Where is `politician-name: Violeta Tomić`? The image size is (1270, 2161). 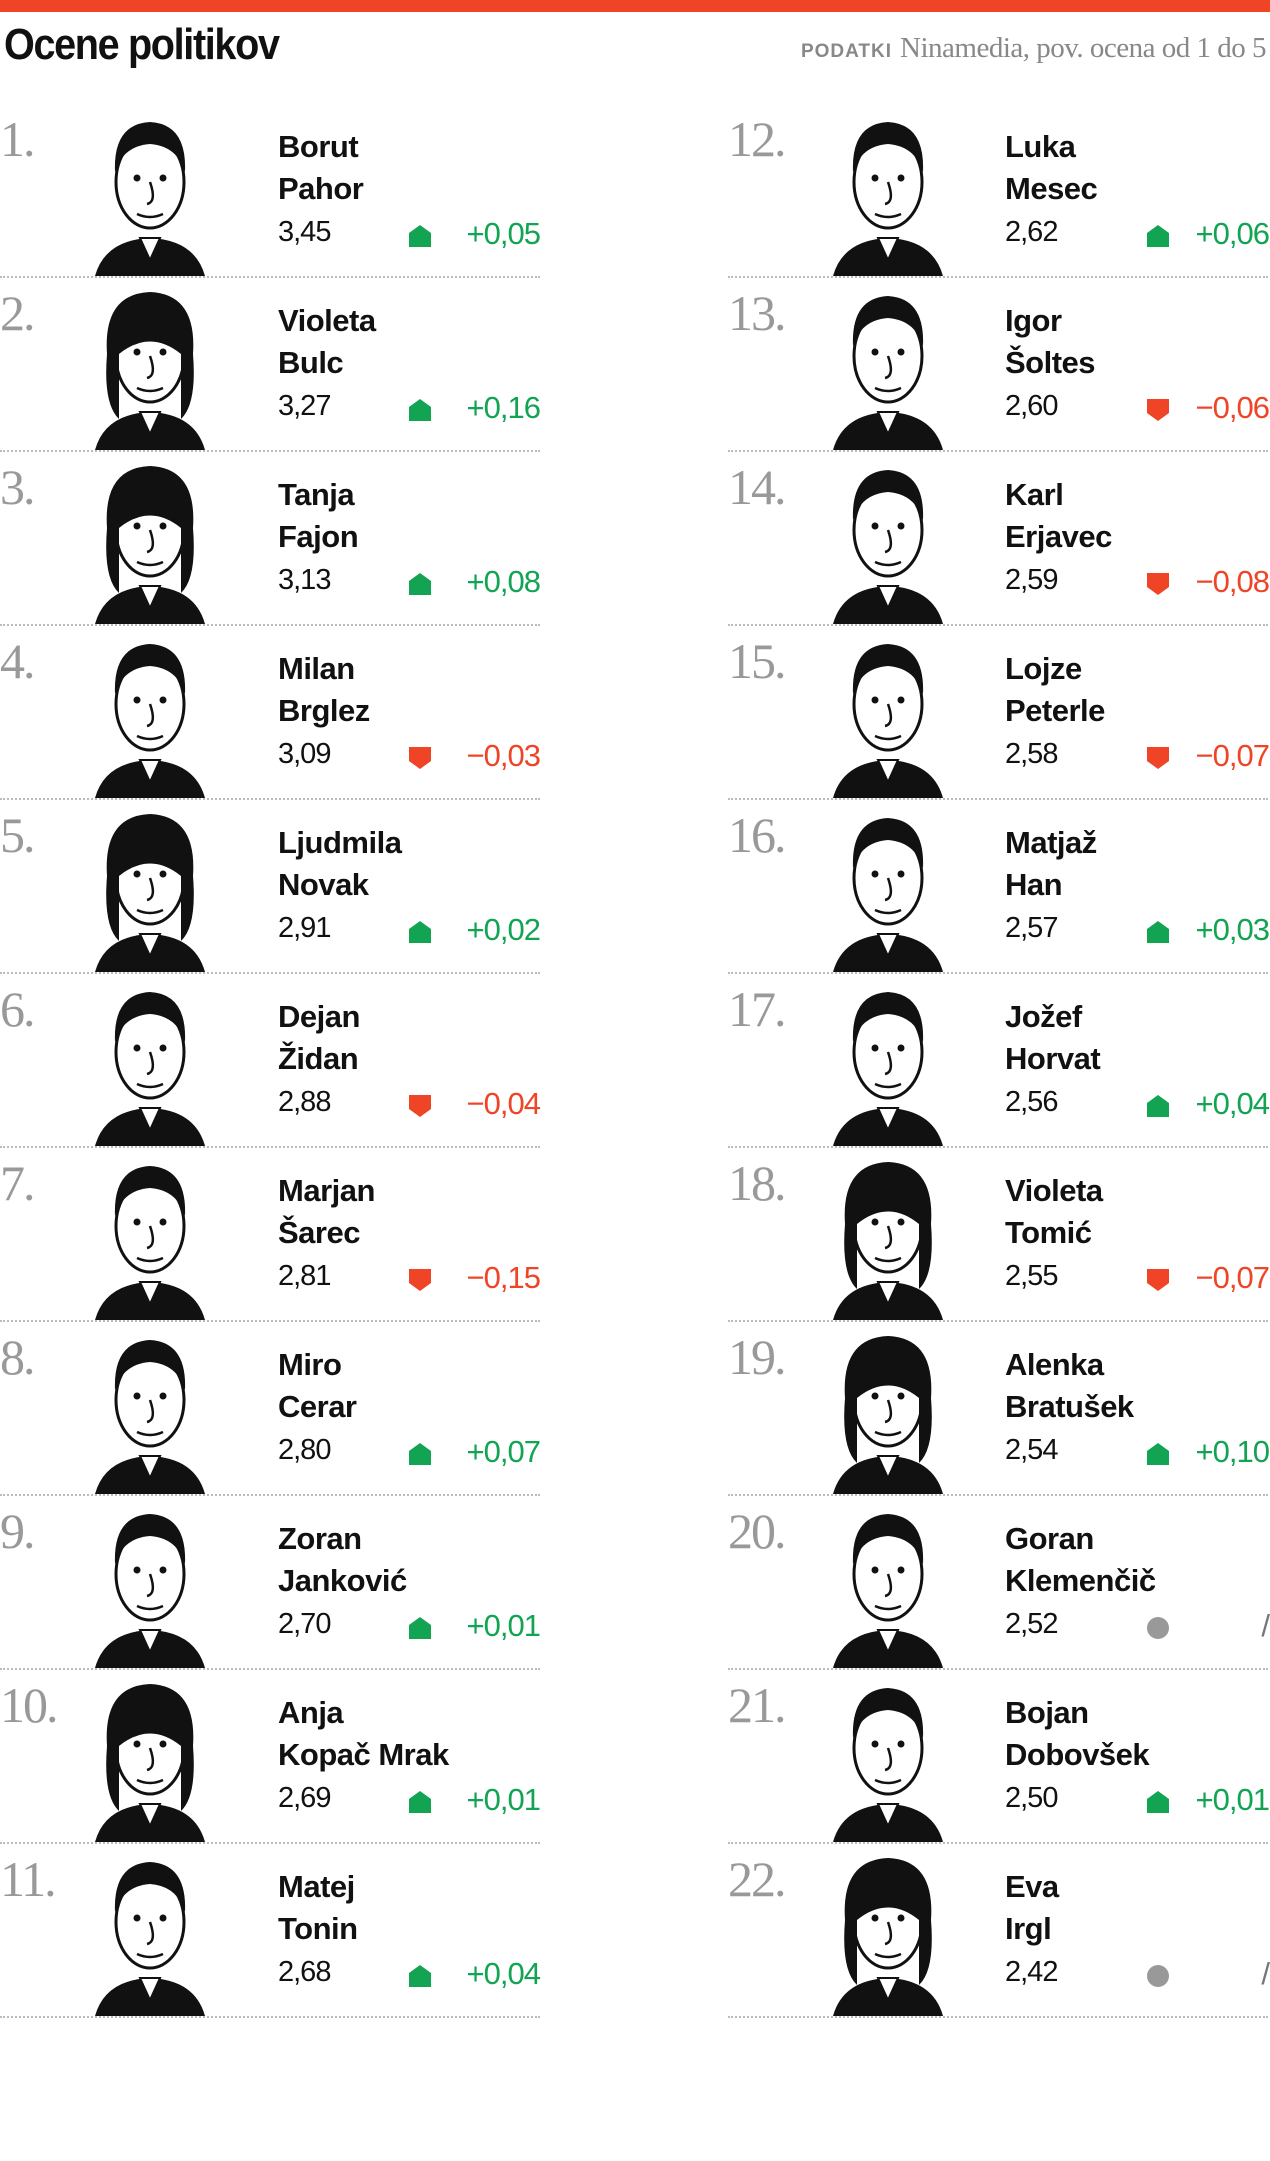
politician-name: Violeta Tomić is located at coordinates (1054, 1212).